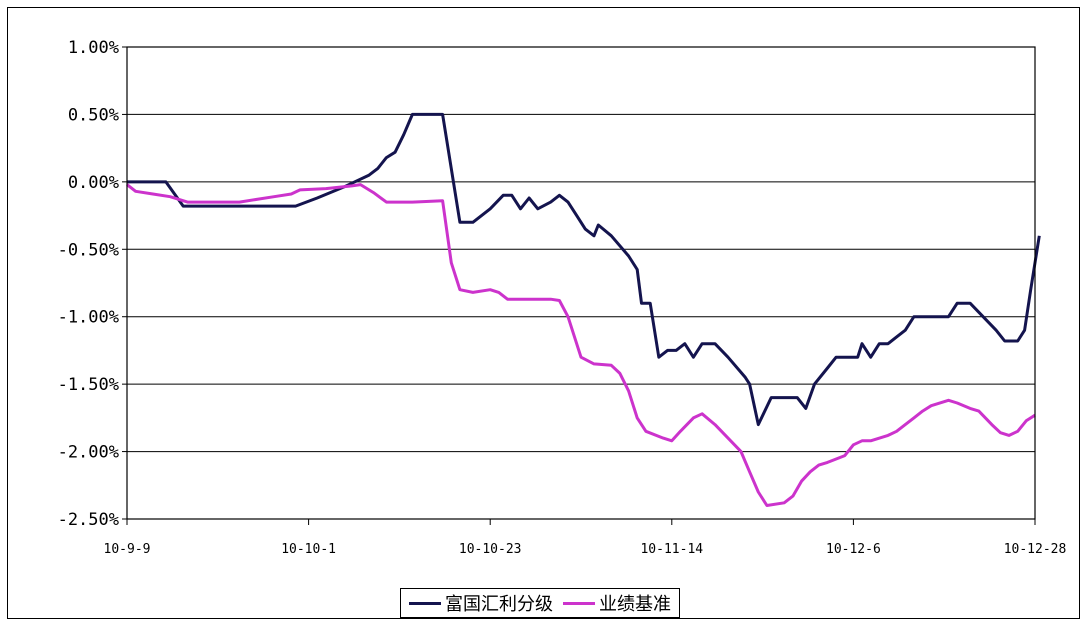 This screenshot has width=1088, height=622. Describe the element at coordinates (93, 183) in the screenshot. I see `y-tick-label: 0.00%` at that location.